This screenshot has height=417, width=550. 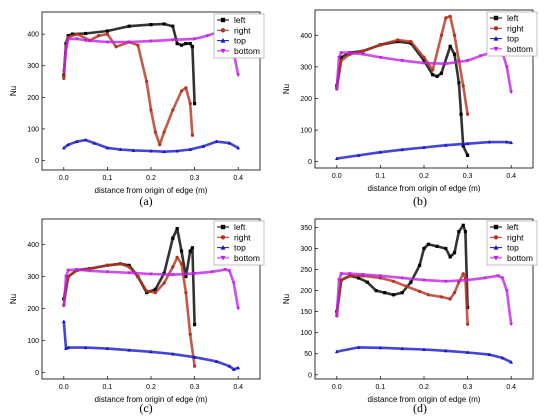 I want to click on panel-label: (a), so click(x=145, y=201).